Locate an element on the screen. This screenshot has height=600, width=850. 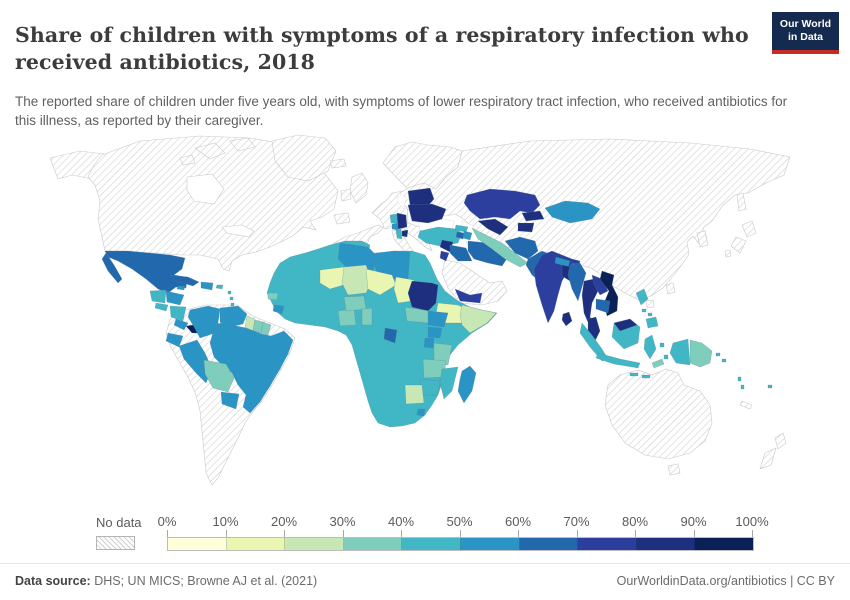
region-iceland is located at coordinates (338, 163).